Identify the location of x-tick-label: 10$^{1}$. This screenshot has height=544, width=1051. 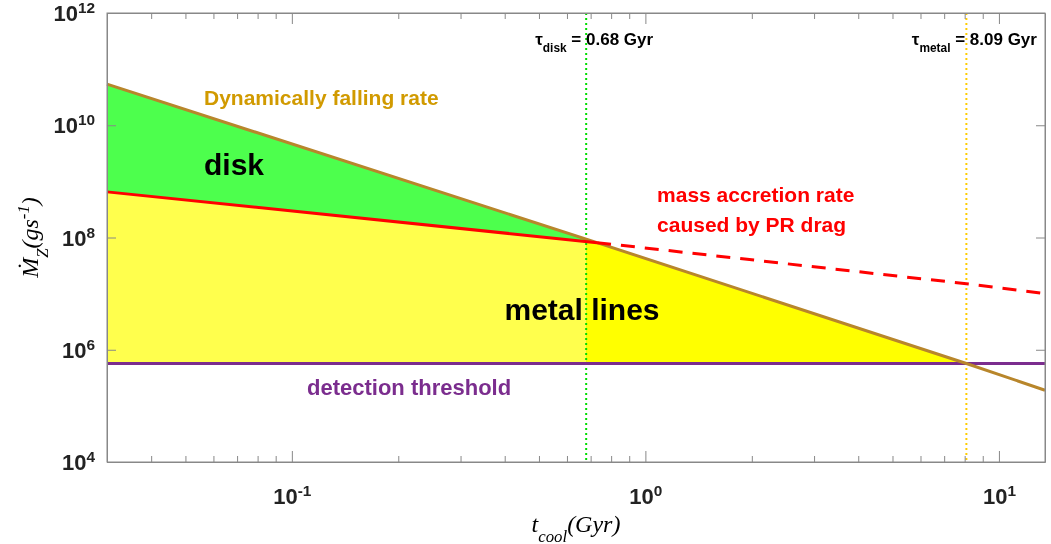
(999, 495).